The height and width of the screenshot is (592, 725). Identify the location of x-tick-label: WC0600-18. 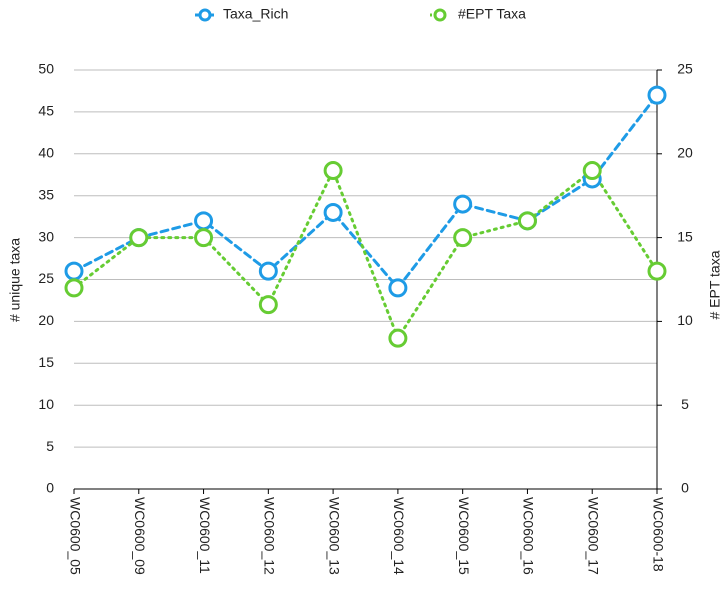
(658, 534).